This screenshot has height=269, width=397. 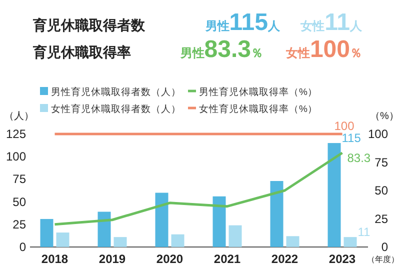 I want to click on x-tick-label: 2021, so click(x=227, y=259).